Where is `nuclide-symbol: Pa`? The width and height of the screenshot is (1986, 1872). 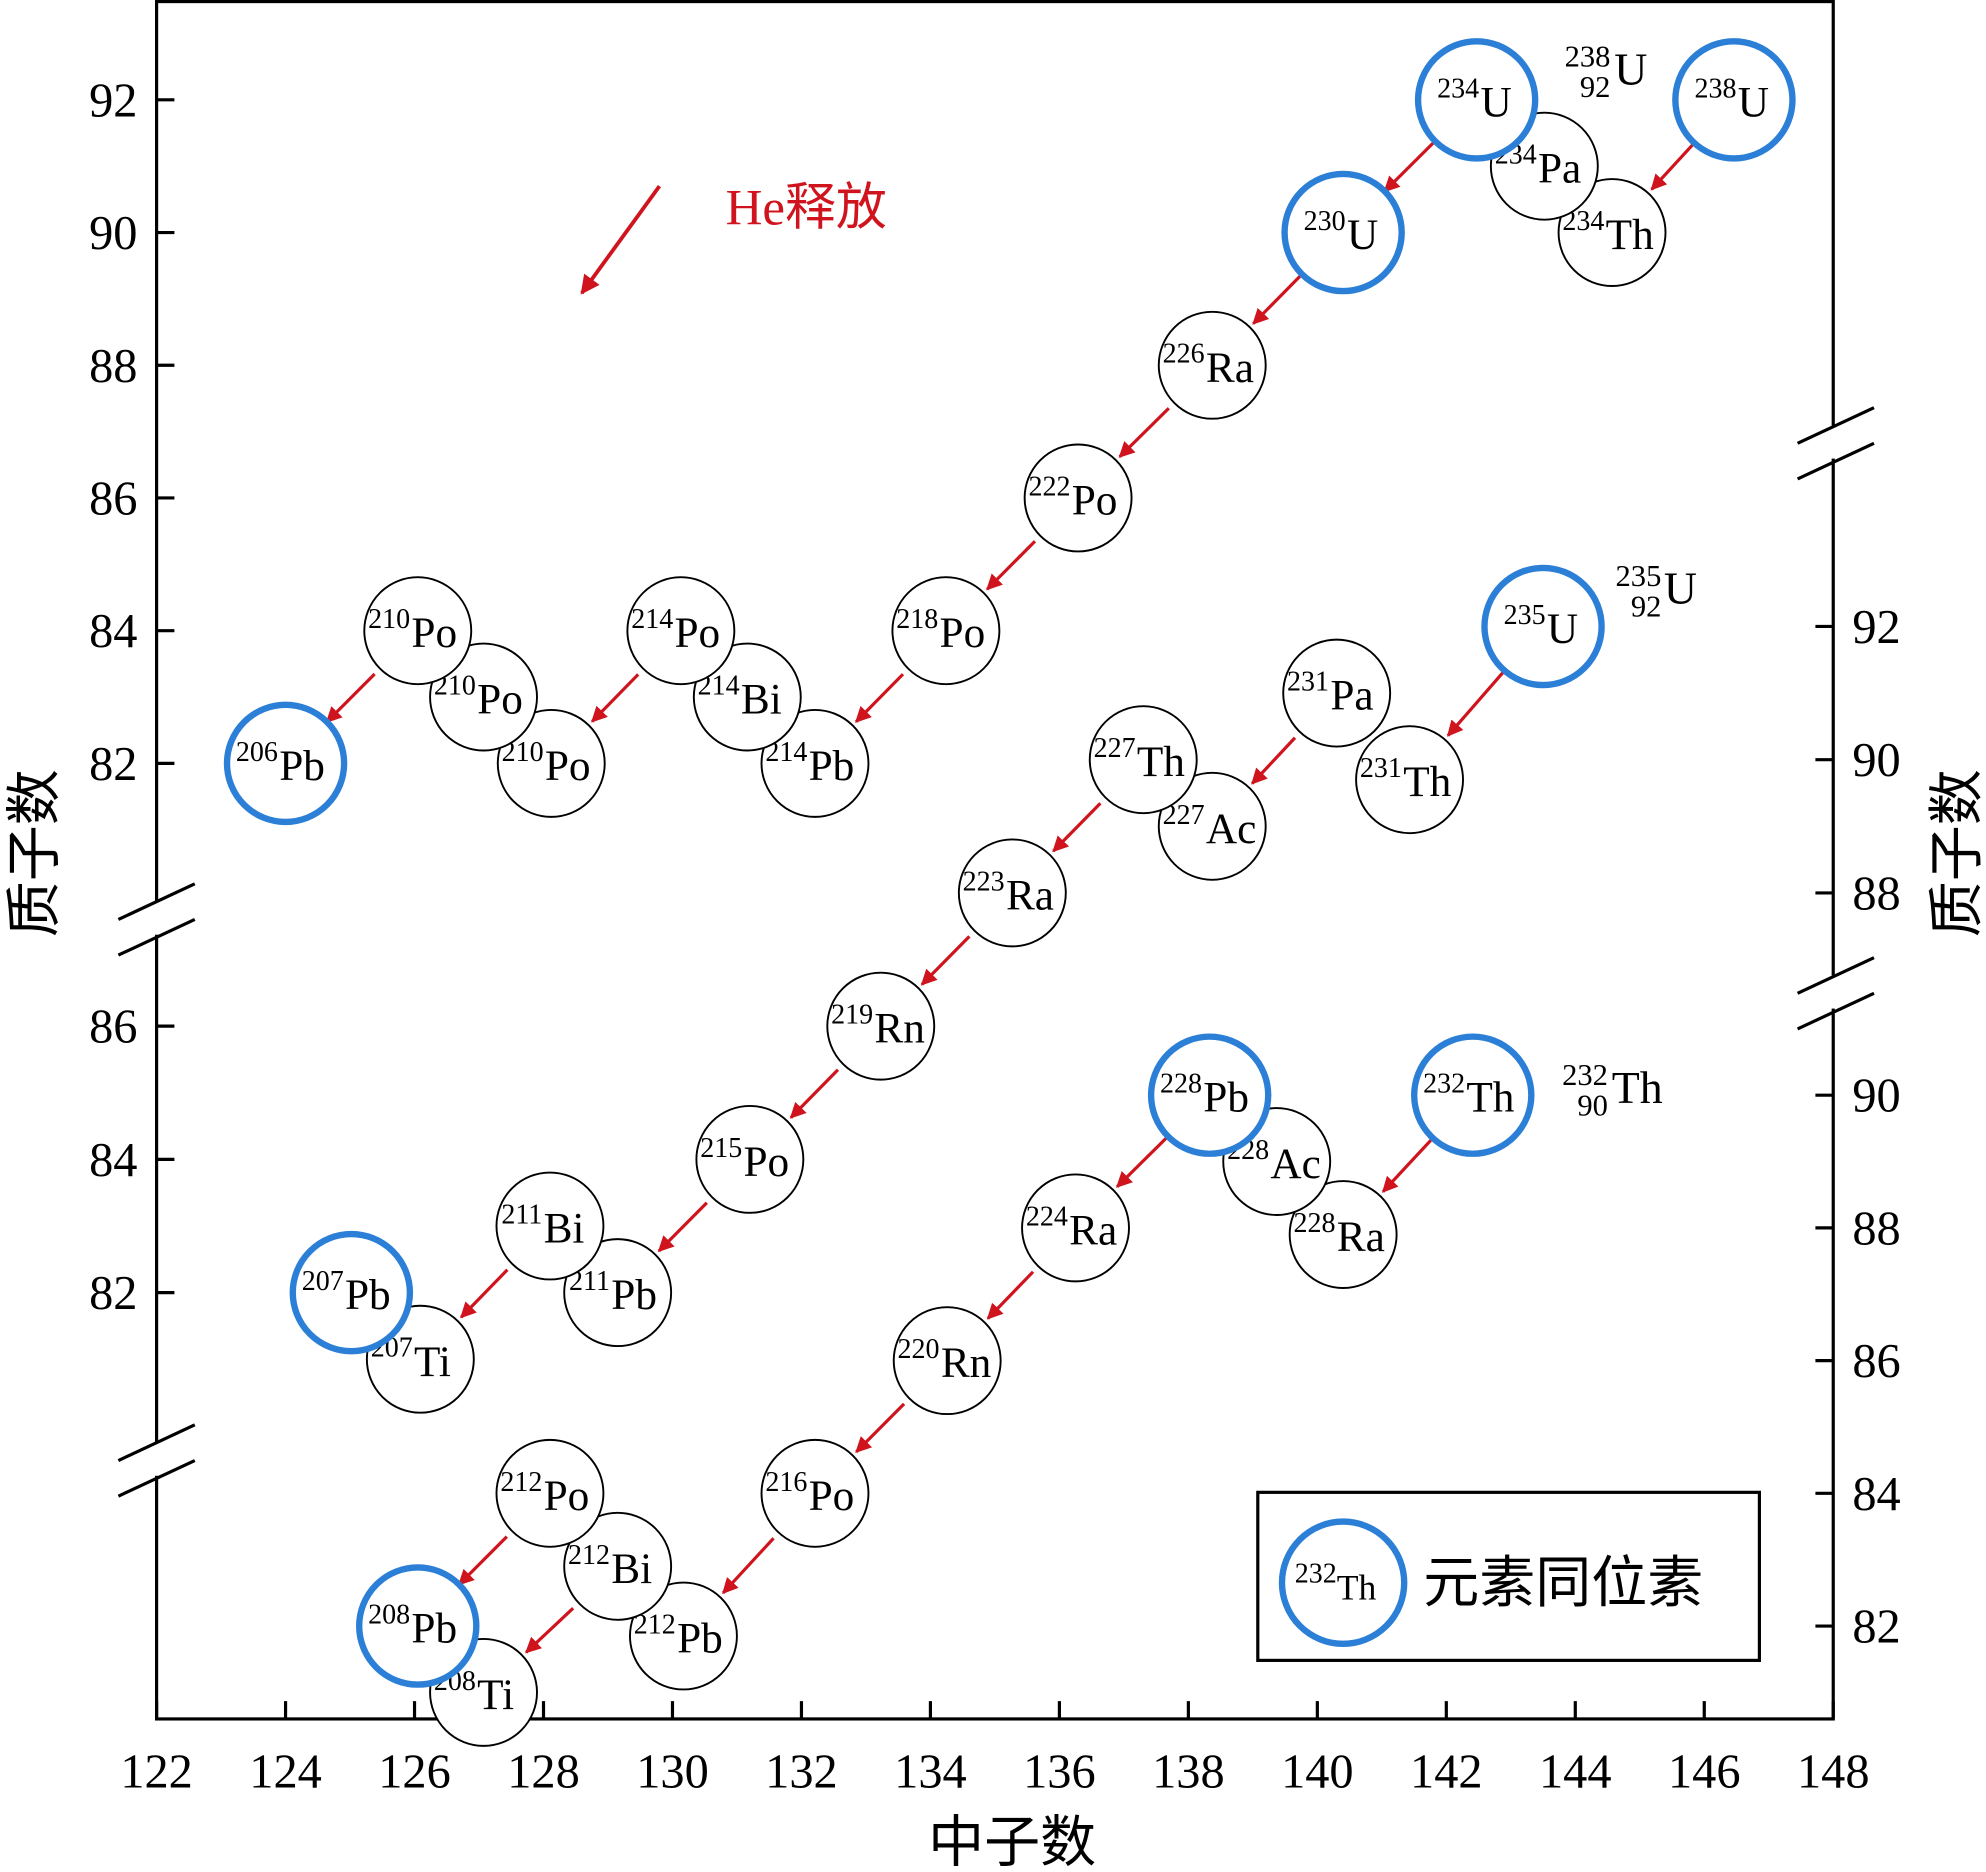
nuclide-symbol: Pa is located at coordinates (1559, 169).